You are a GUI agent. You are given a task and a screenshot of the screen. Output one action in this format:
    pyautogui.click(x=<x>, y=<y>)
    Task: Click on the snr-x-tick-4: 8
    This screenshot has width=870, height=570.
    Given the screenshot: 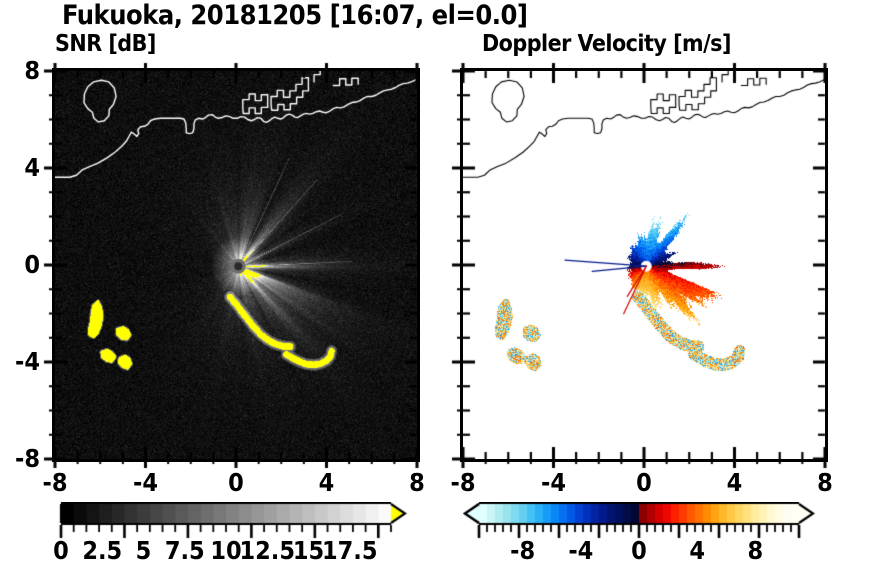 What is the action you would take?
    pyautogui.click(x=417, y=482)
    